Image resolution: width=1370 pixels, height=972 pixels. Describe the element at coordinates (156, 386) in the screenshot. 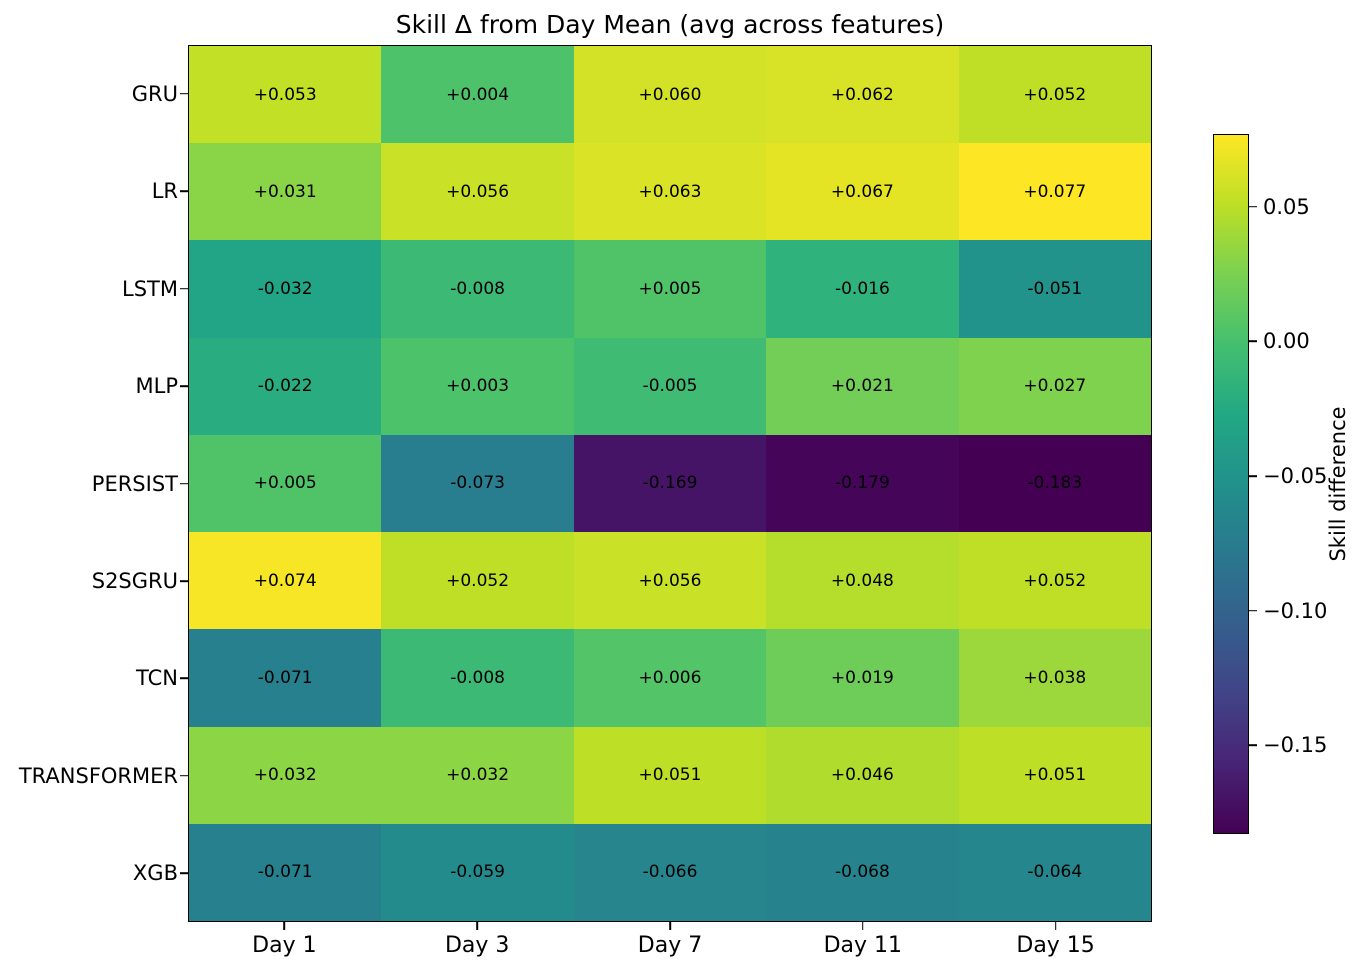

I see `y-tick-label: MLP` at that location.